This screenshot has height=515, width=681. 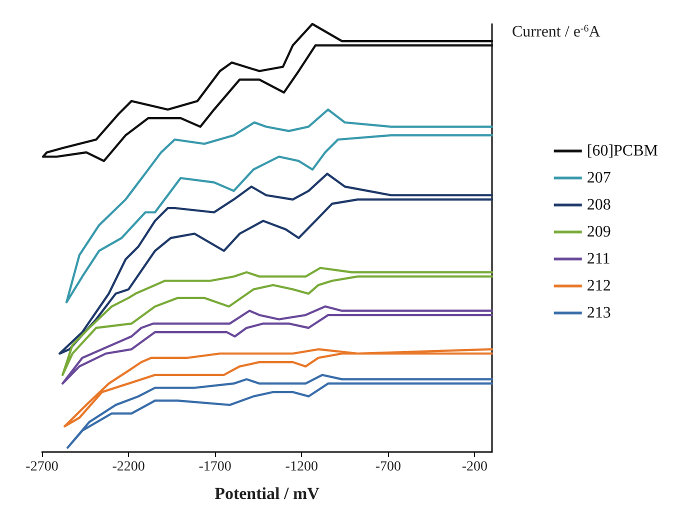 What do you see at coordinates (215, 467) in the screenshot?
I see `x-tick-label: -1700` at bounding box center [215, 467].